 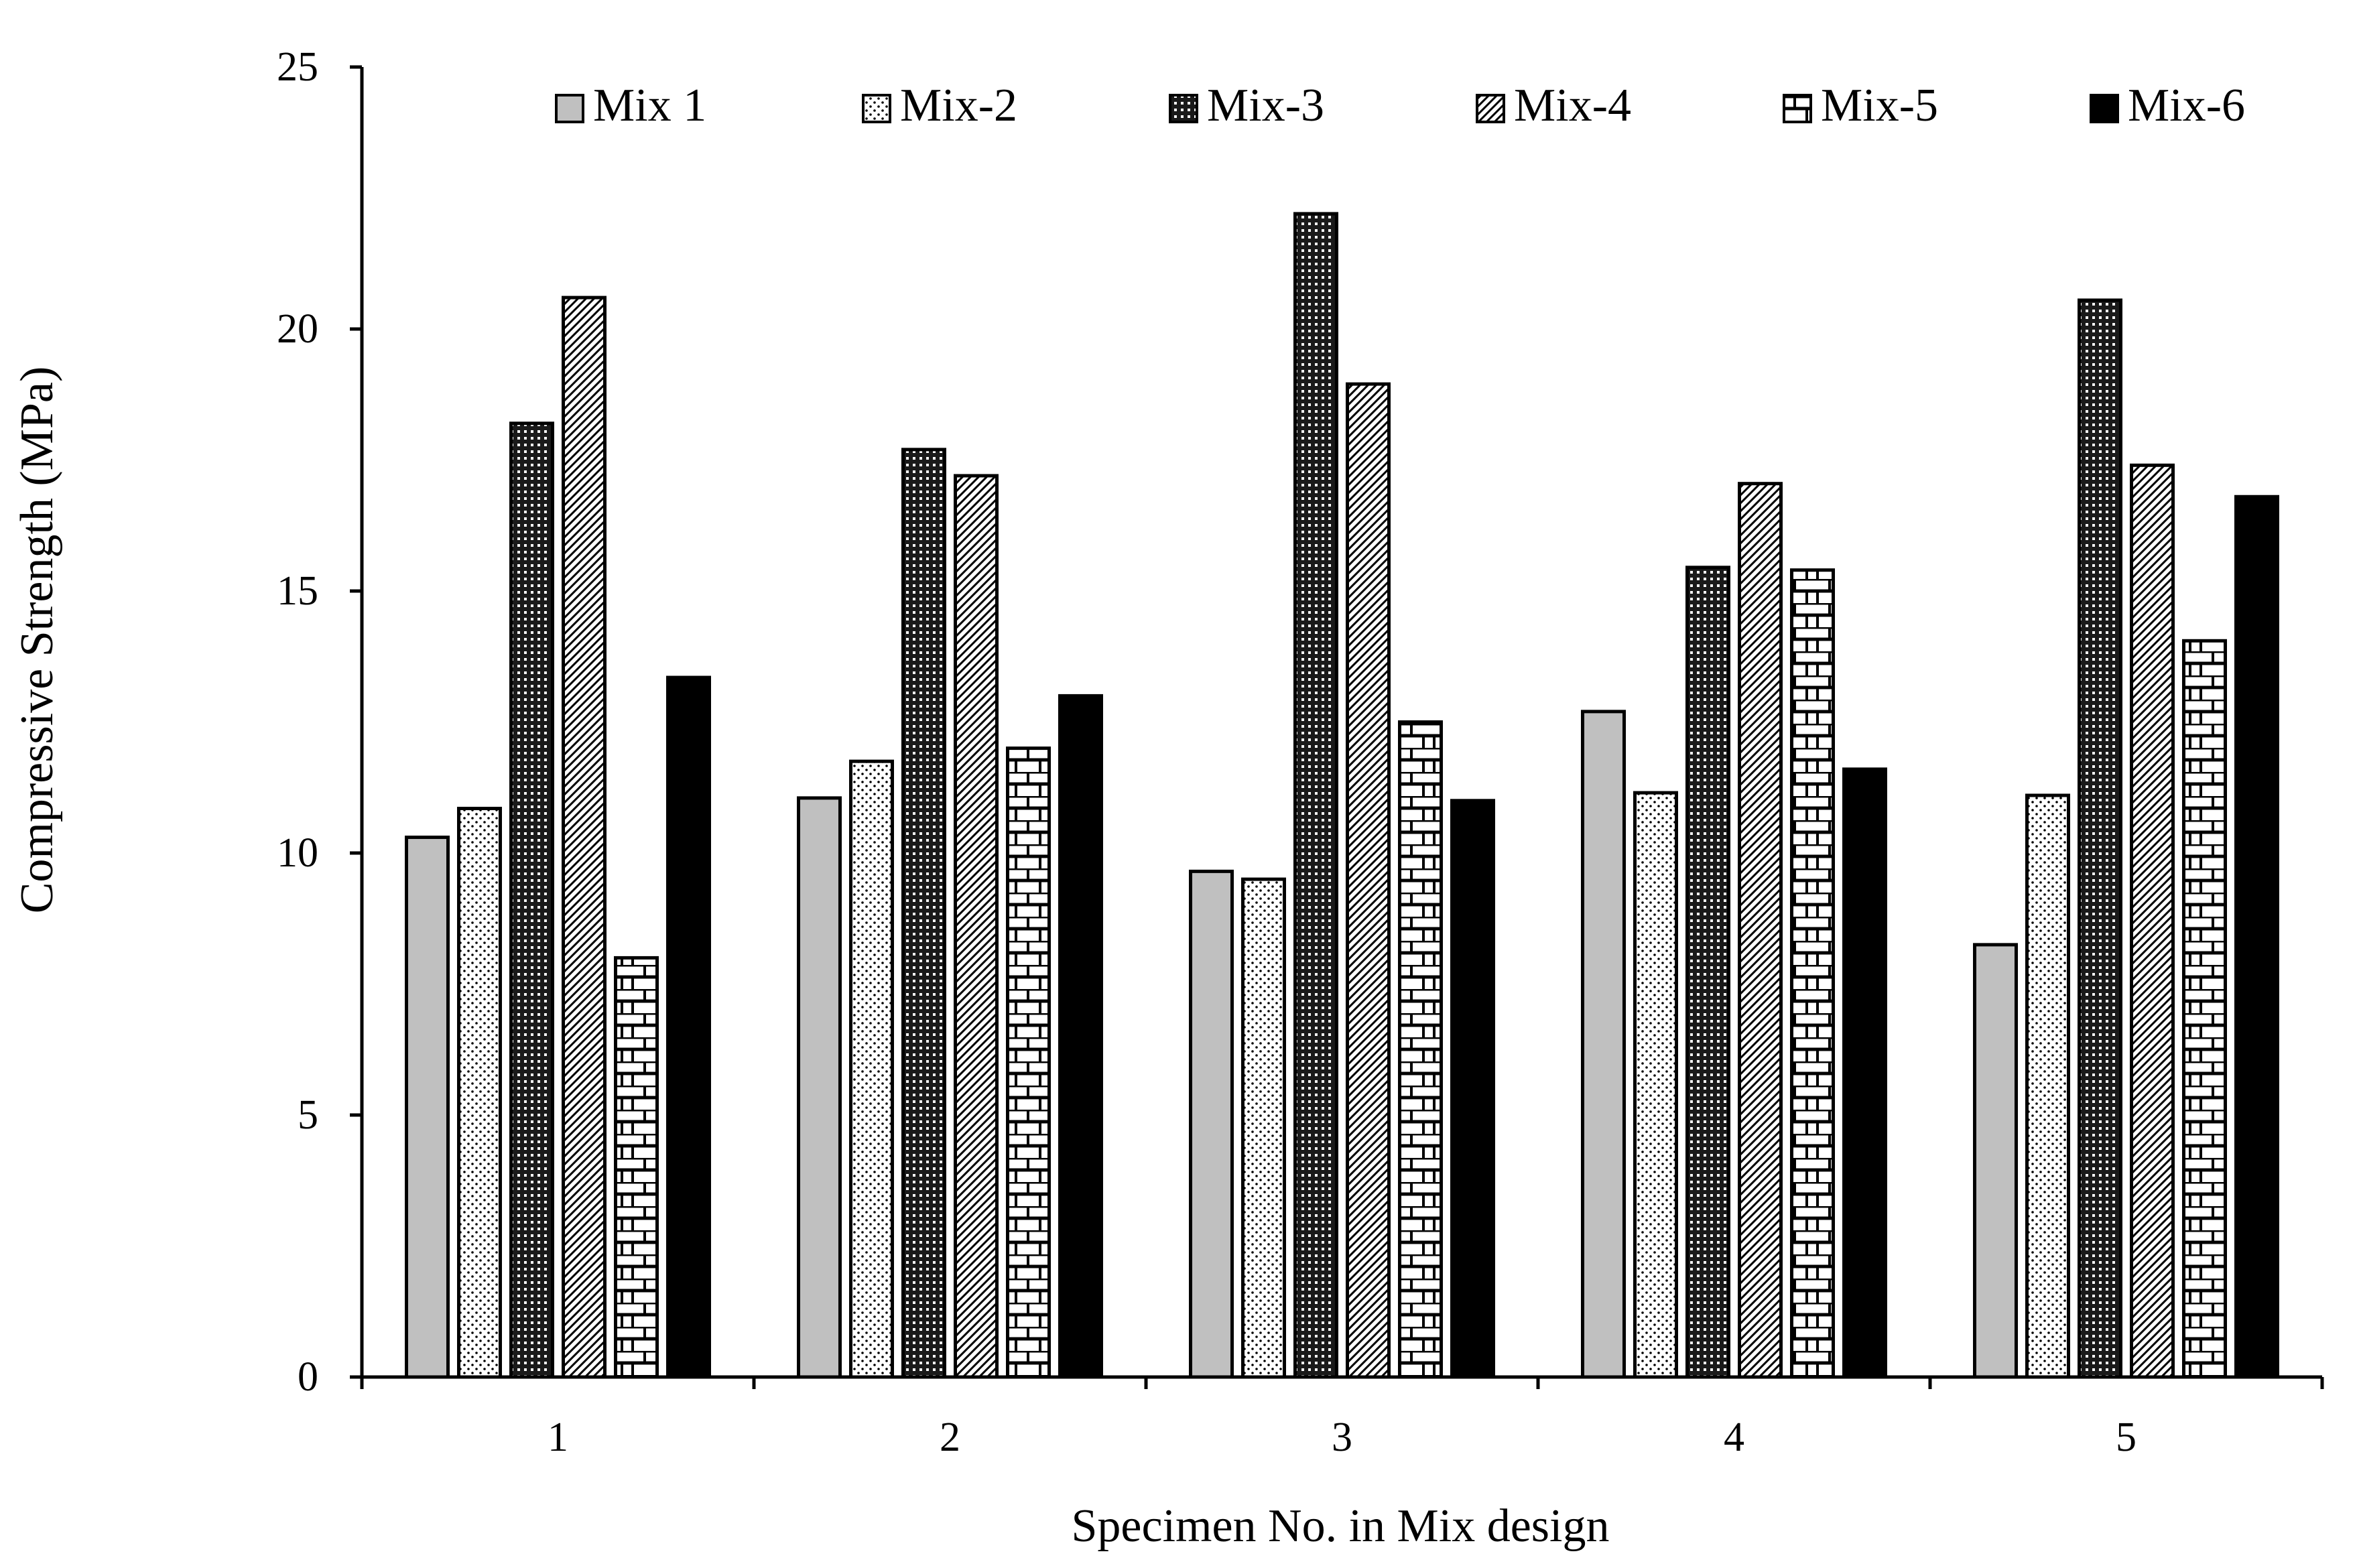 I want to click on legend-label-mix-1: Mix 1, so click(x=649, y=105).